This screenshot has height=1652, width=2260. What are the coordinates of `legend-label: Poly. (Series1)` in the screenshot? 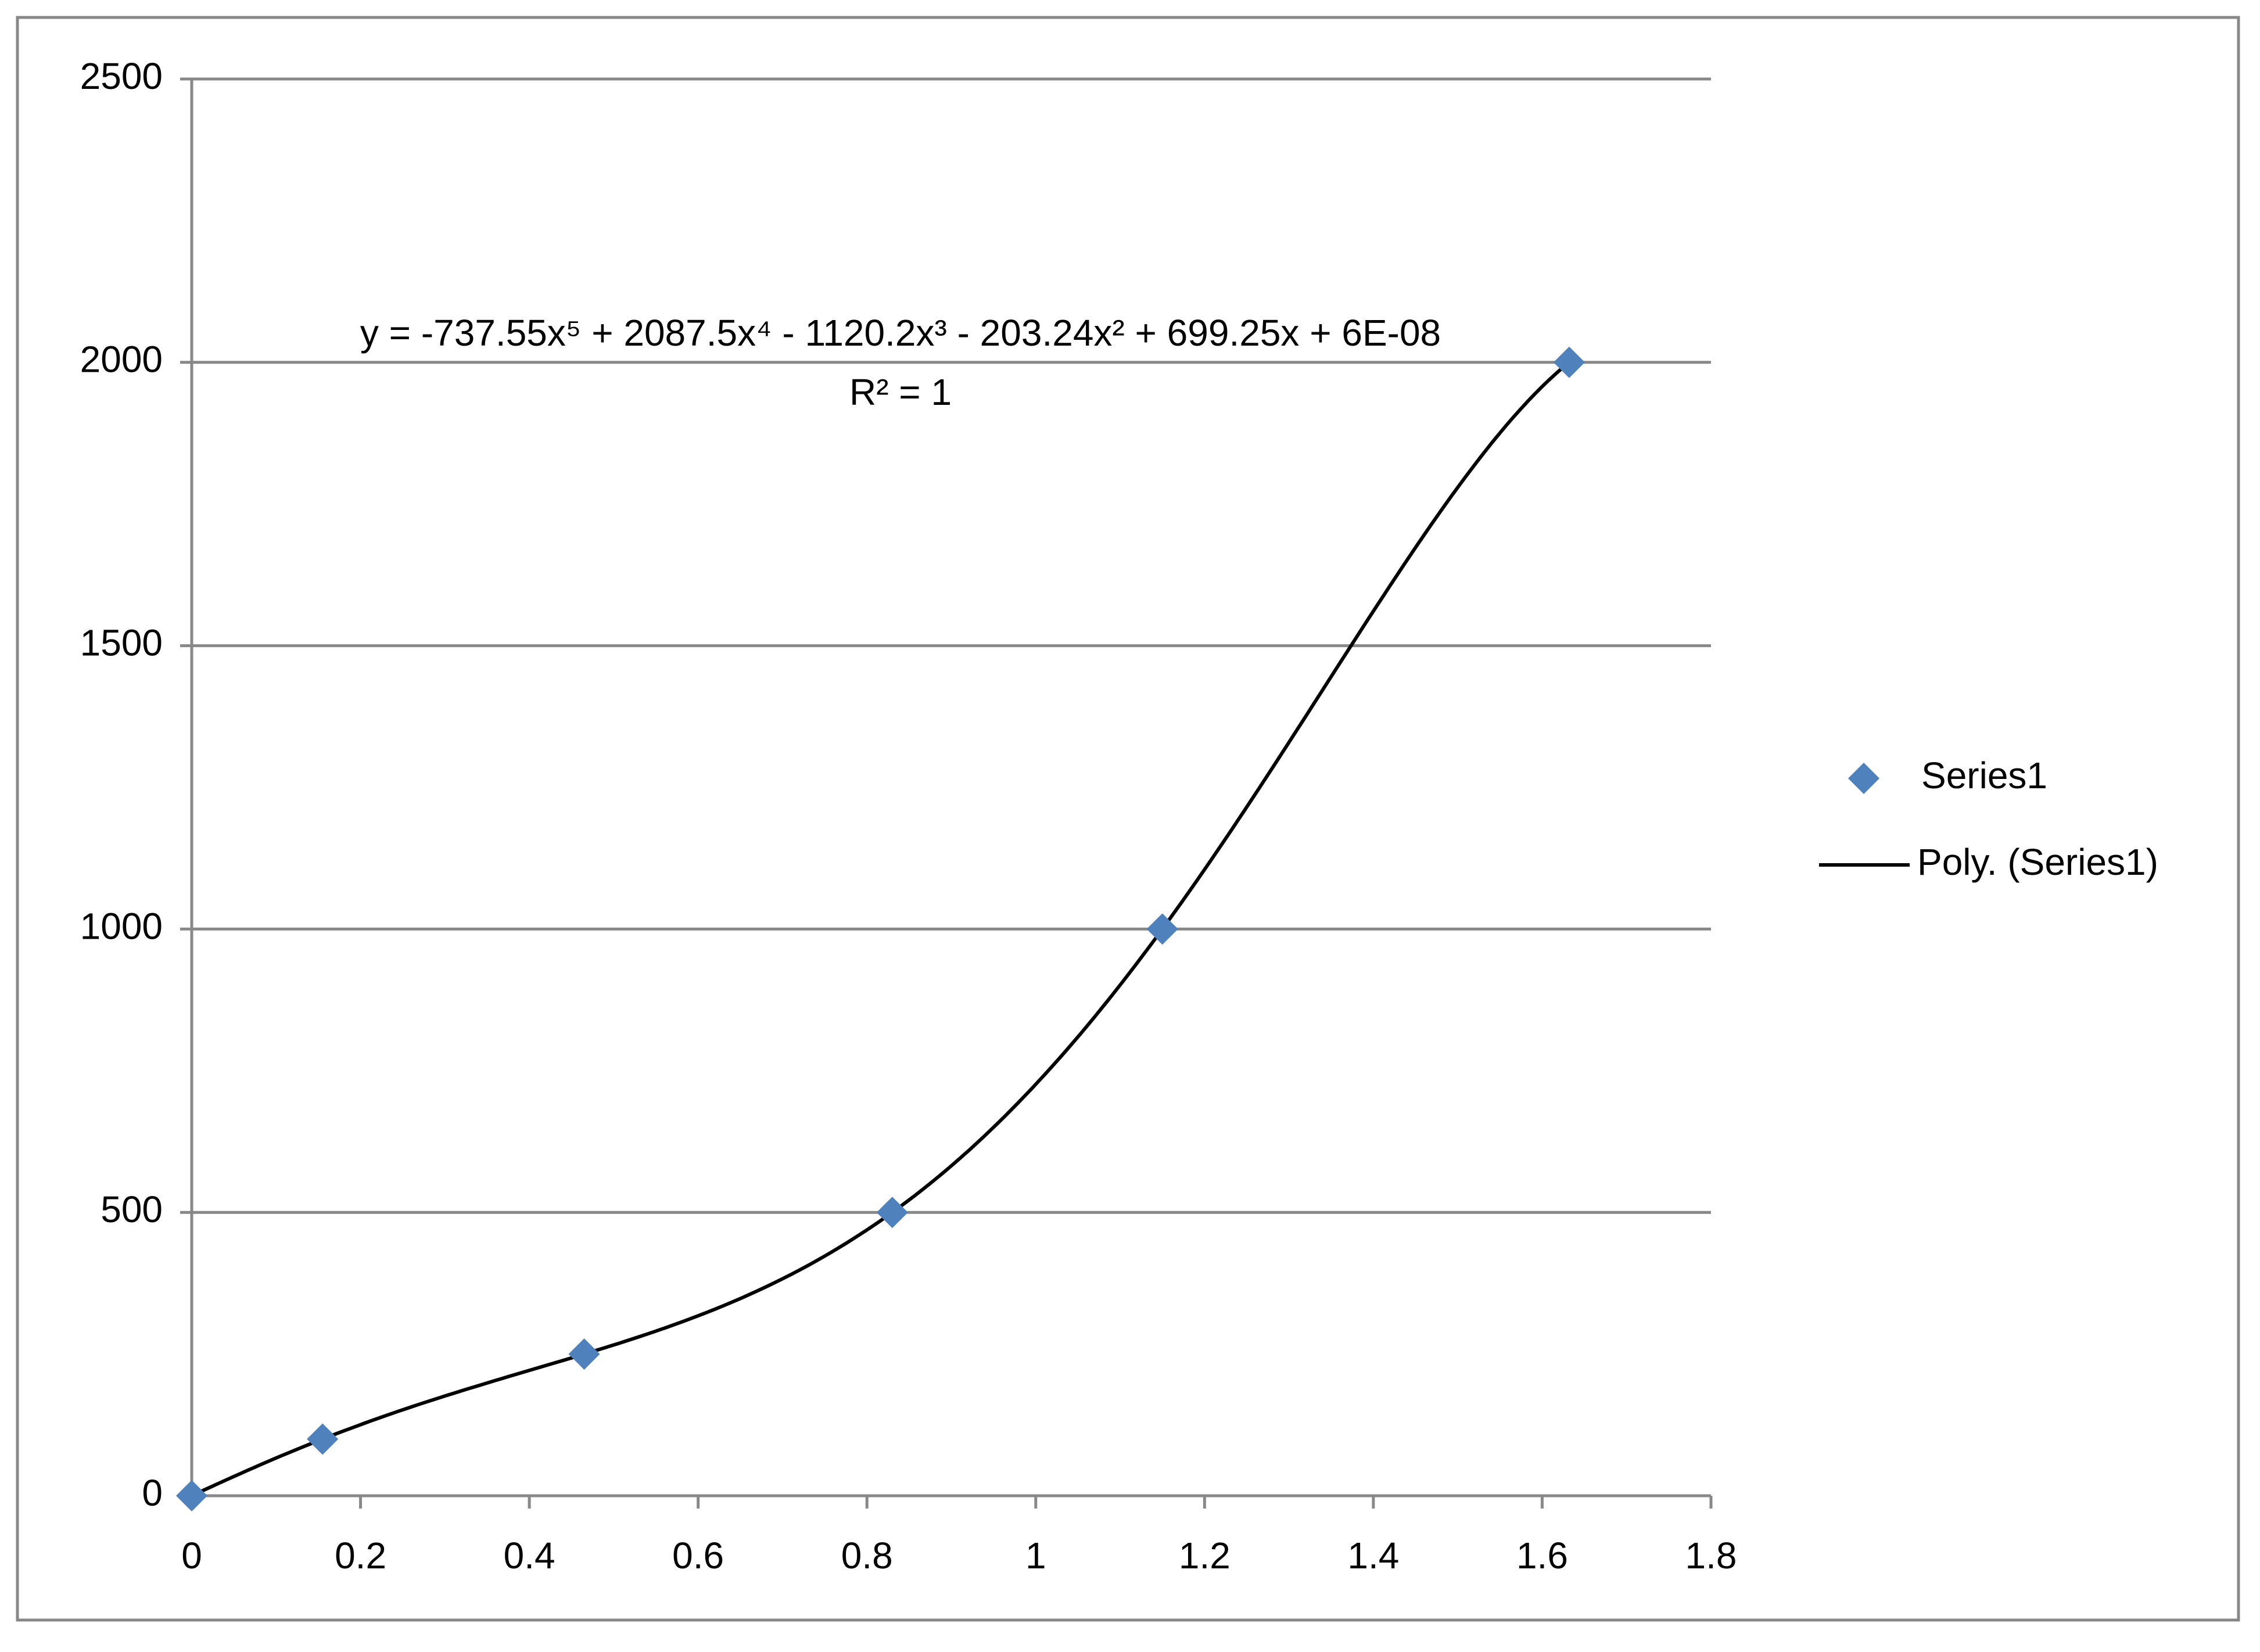 It's located at (2037, 862).